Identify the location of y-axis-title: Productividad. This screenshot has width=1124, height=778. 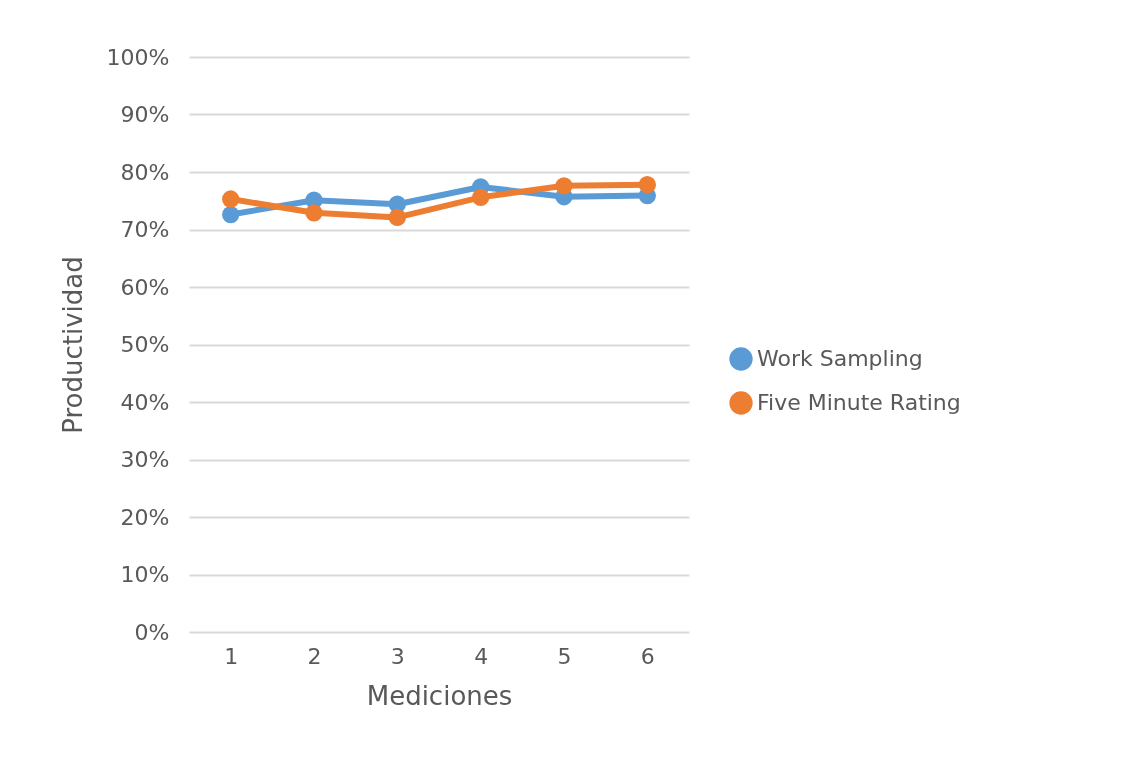
(72, 345).